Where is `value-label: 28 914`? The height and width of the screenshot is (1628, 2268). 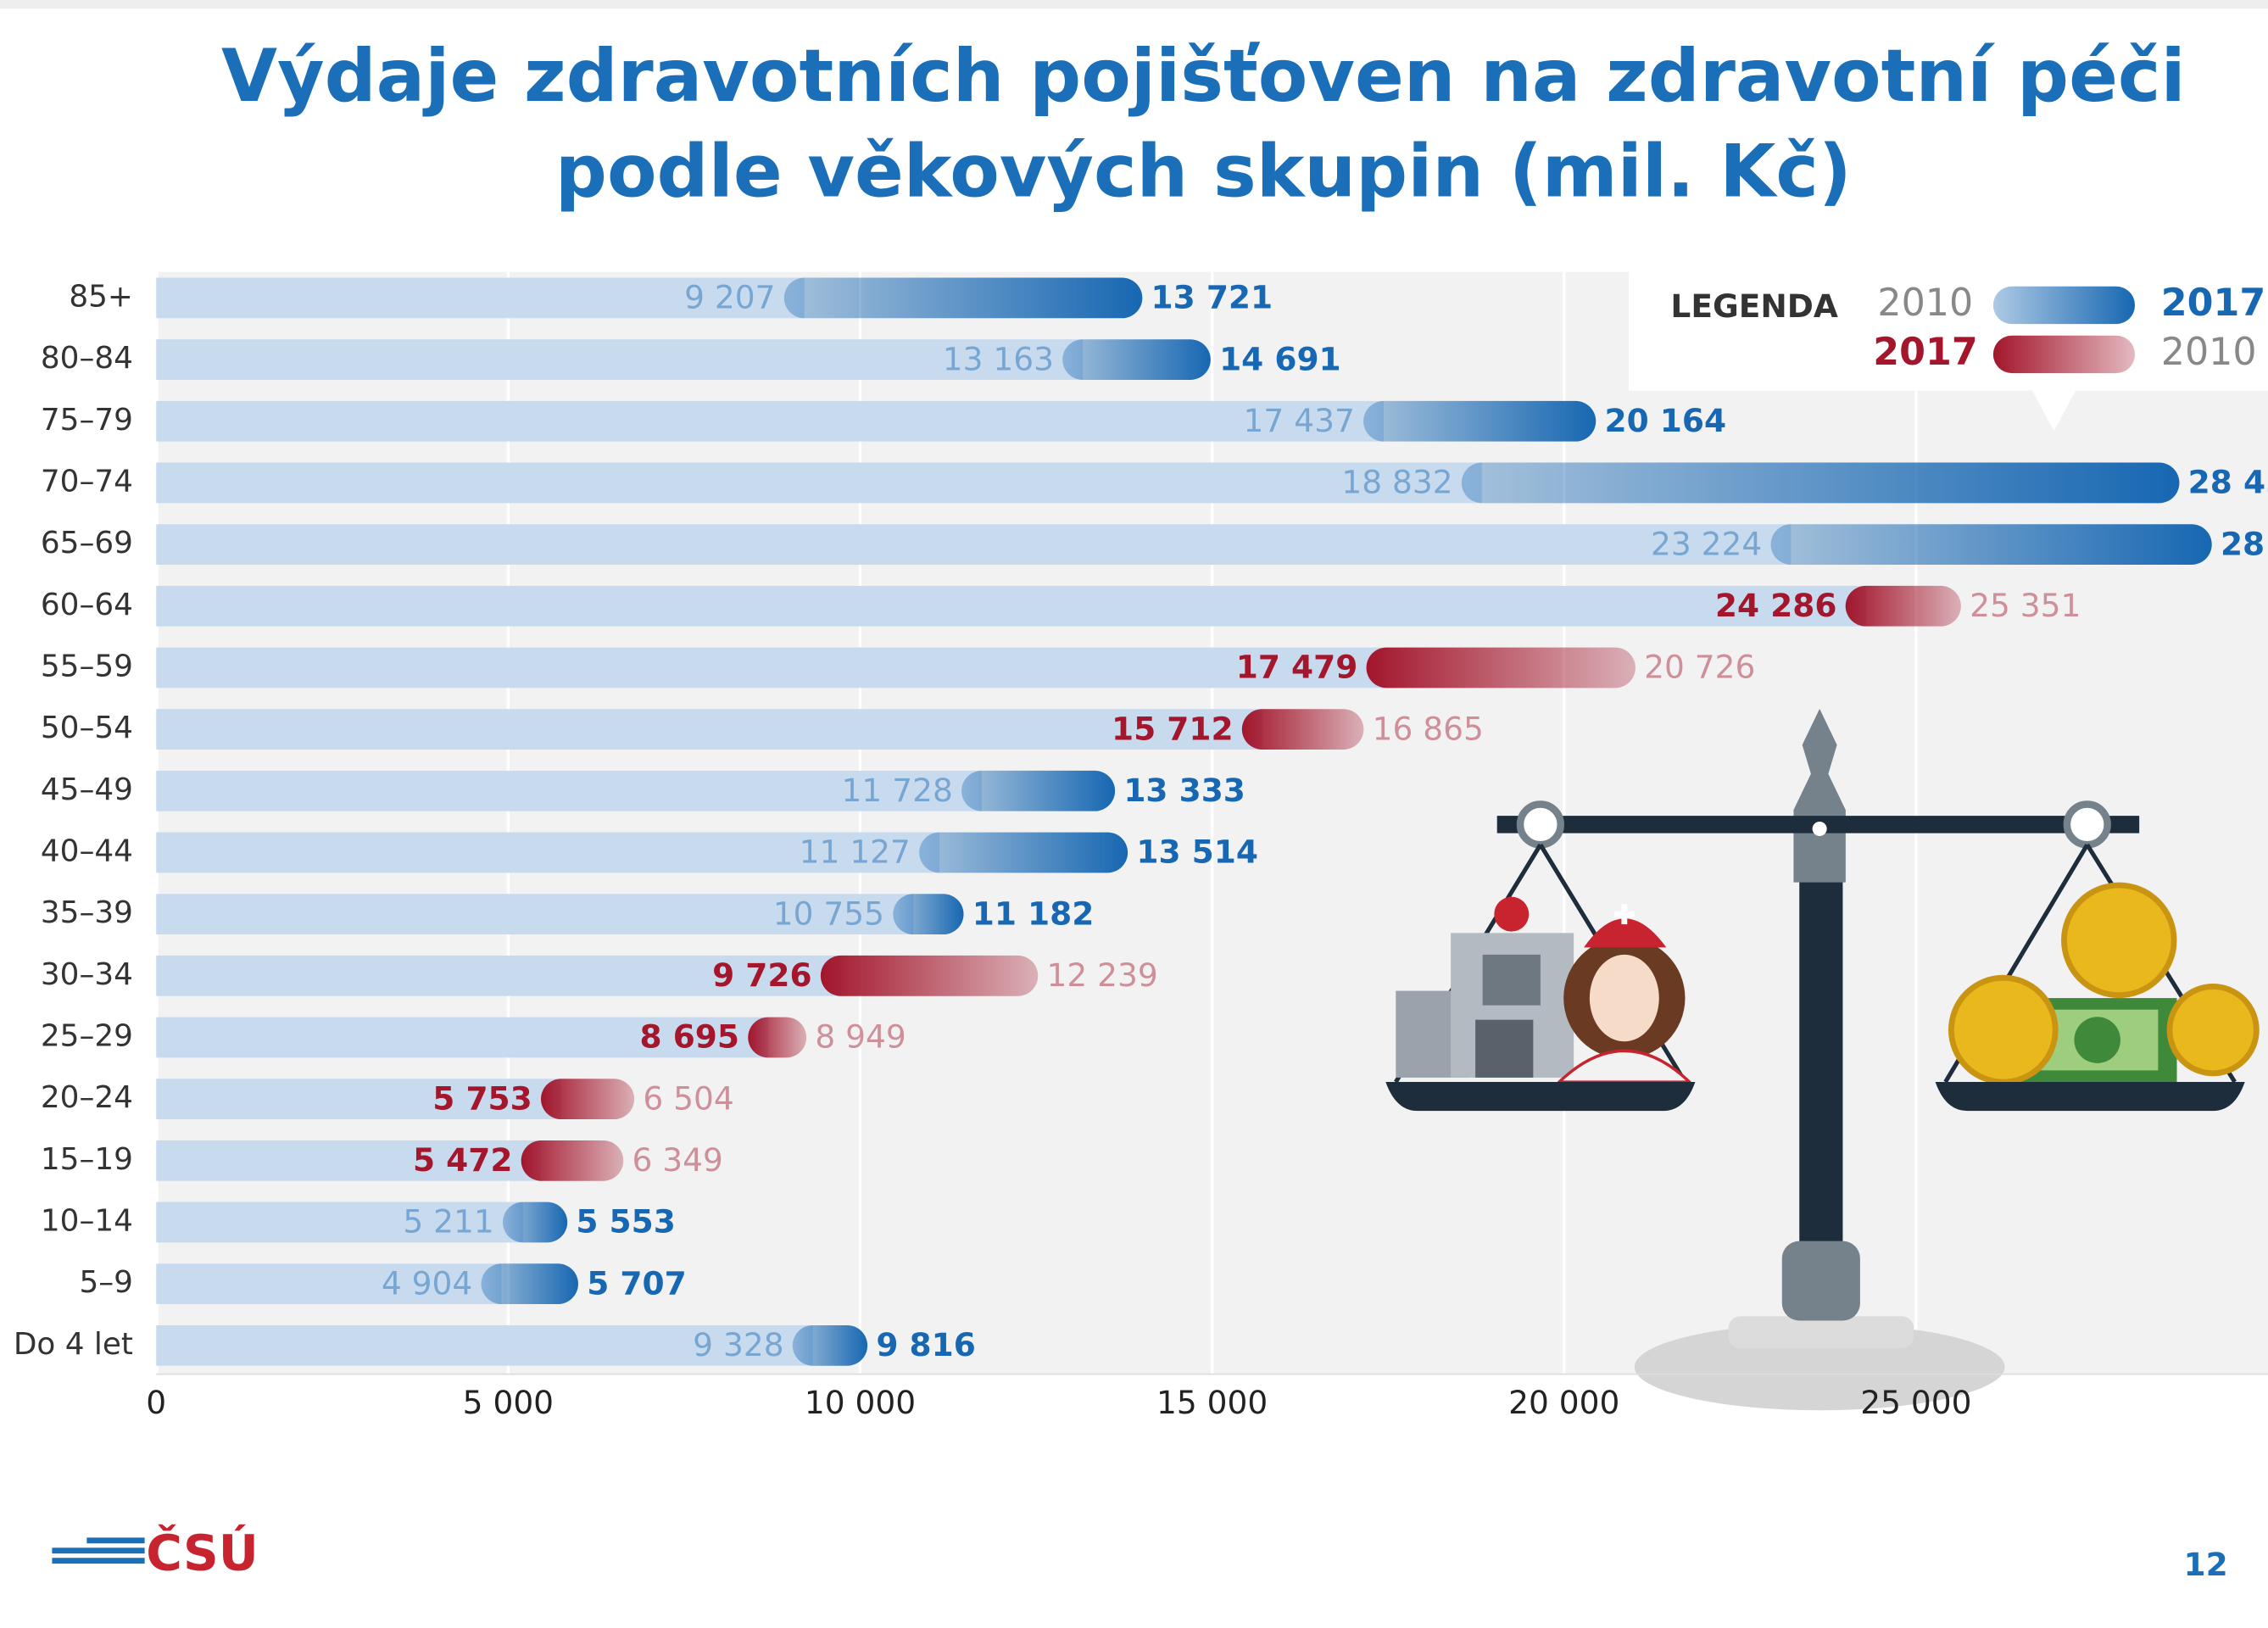 value-label: 28 914 is located at coordinates (2244, 543).